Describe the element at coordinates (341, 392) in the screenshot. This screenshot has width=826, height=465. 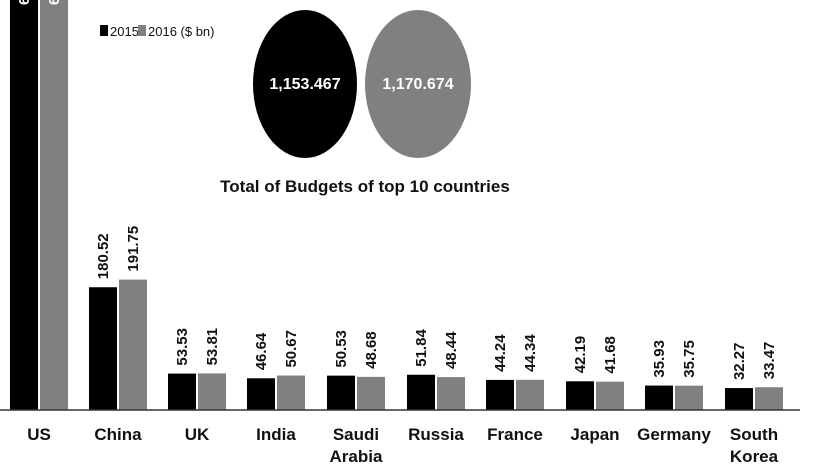
I see `bar-saudi-arabia-2015` at that location.